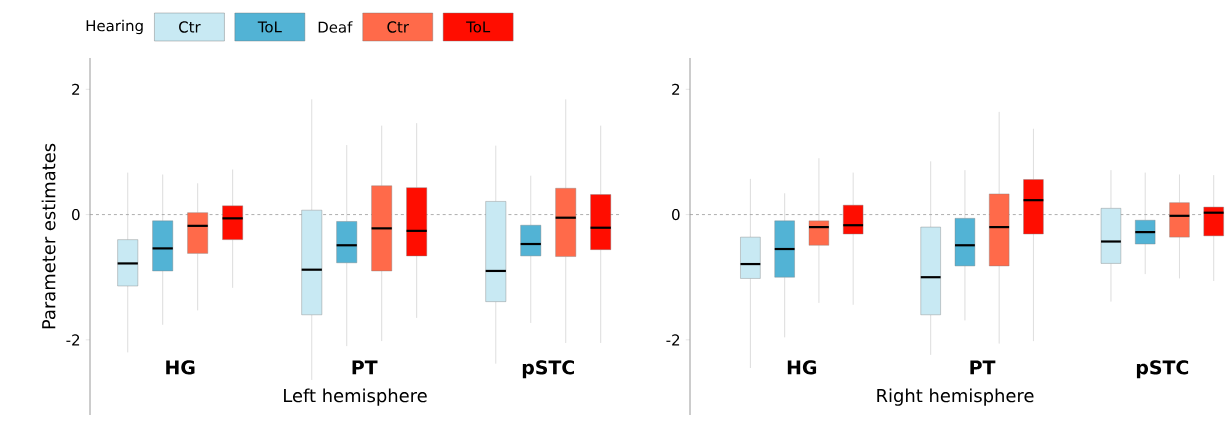 This screenshot has width=1232, height=429. What do you see at coordinates (355, 397) in the screenshot?
I see `x-axis-title: Left hemisphere` at bounding box center [355, 397].